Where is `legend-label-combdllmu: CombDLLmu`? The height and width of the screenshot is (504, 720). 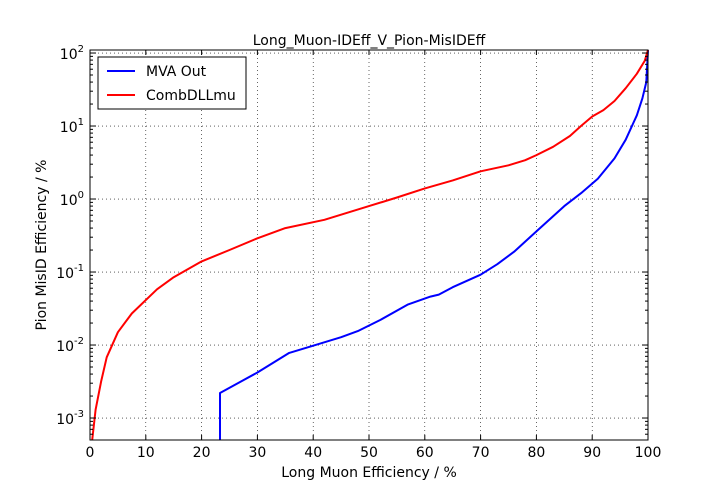
legend-label-combdllmu: CombDLLmu is located at coordinates (191, 96).